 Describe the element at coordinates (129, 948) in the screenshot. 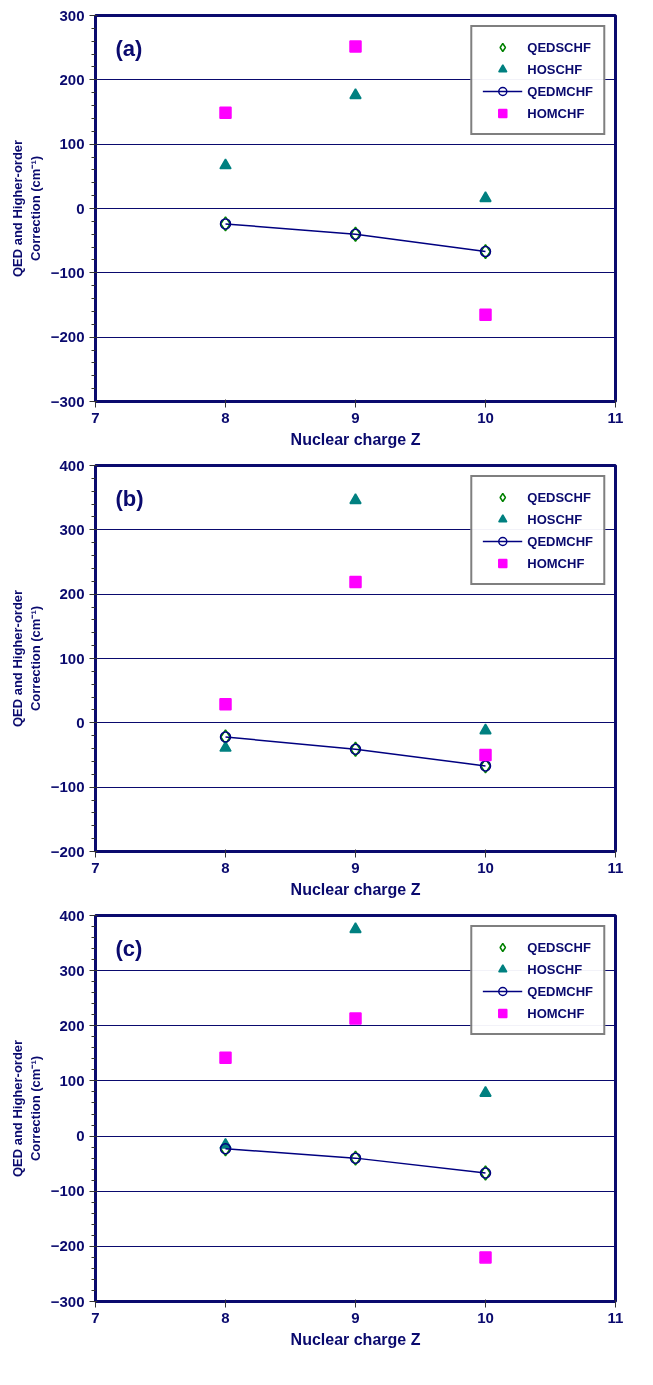

I see `annotation: (c)` at that location.